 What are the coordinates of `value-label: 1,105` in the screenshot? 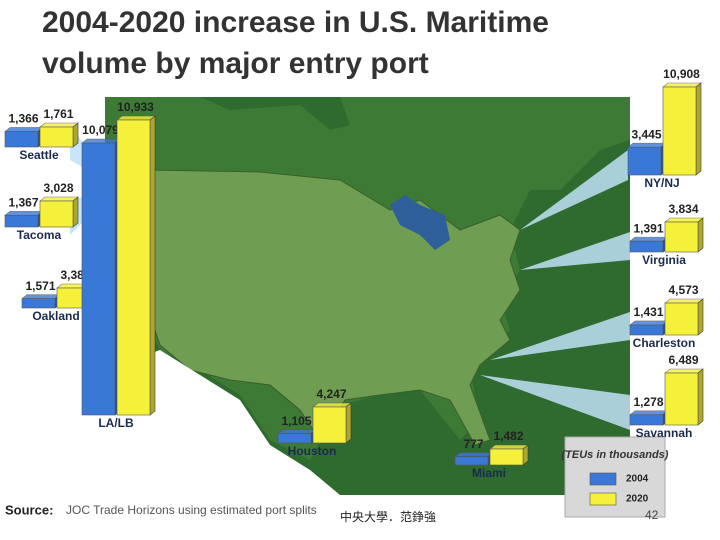 It's located at (296, 421).